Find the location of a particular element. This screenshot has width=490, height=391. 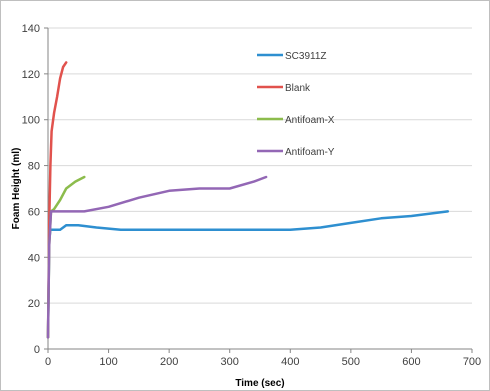

legend-label-blank: Blank is located at coordinates (298, 88).